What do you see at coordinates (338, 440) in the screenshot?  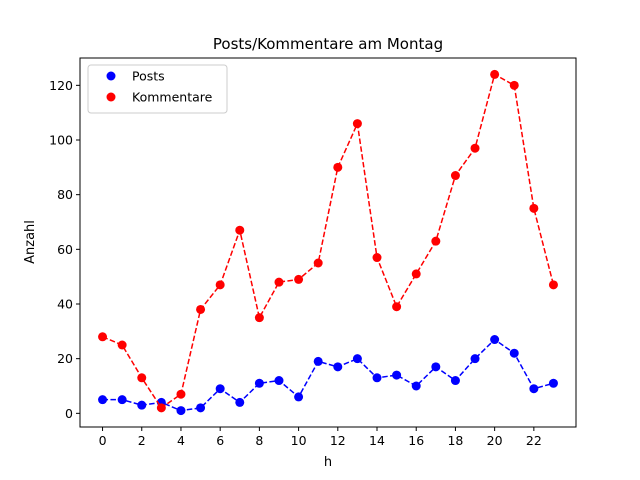 I see `x-tick-label: 12` at bounding box center [338, 440].